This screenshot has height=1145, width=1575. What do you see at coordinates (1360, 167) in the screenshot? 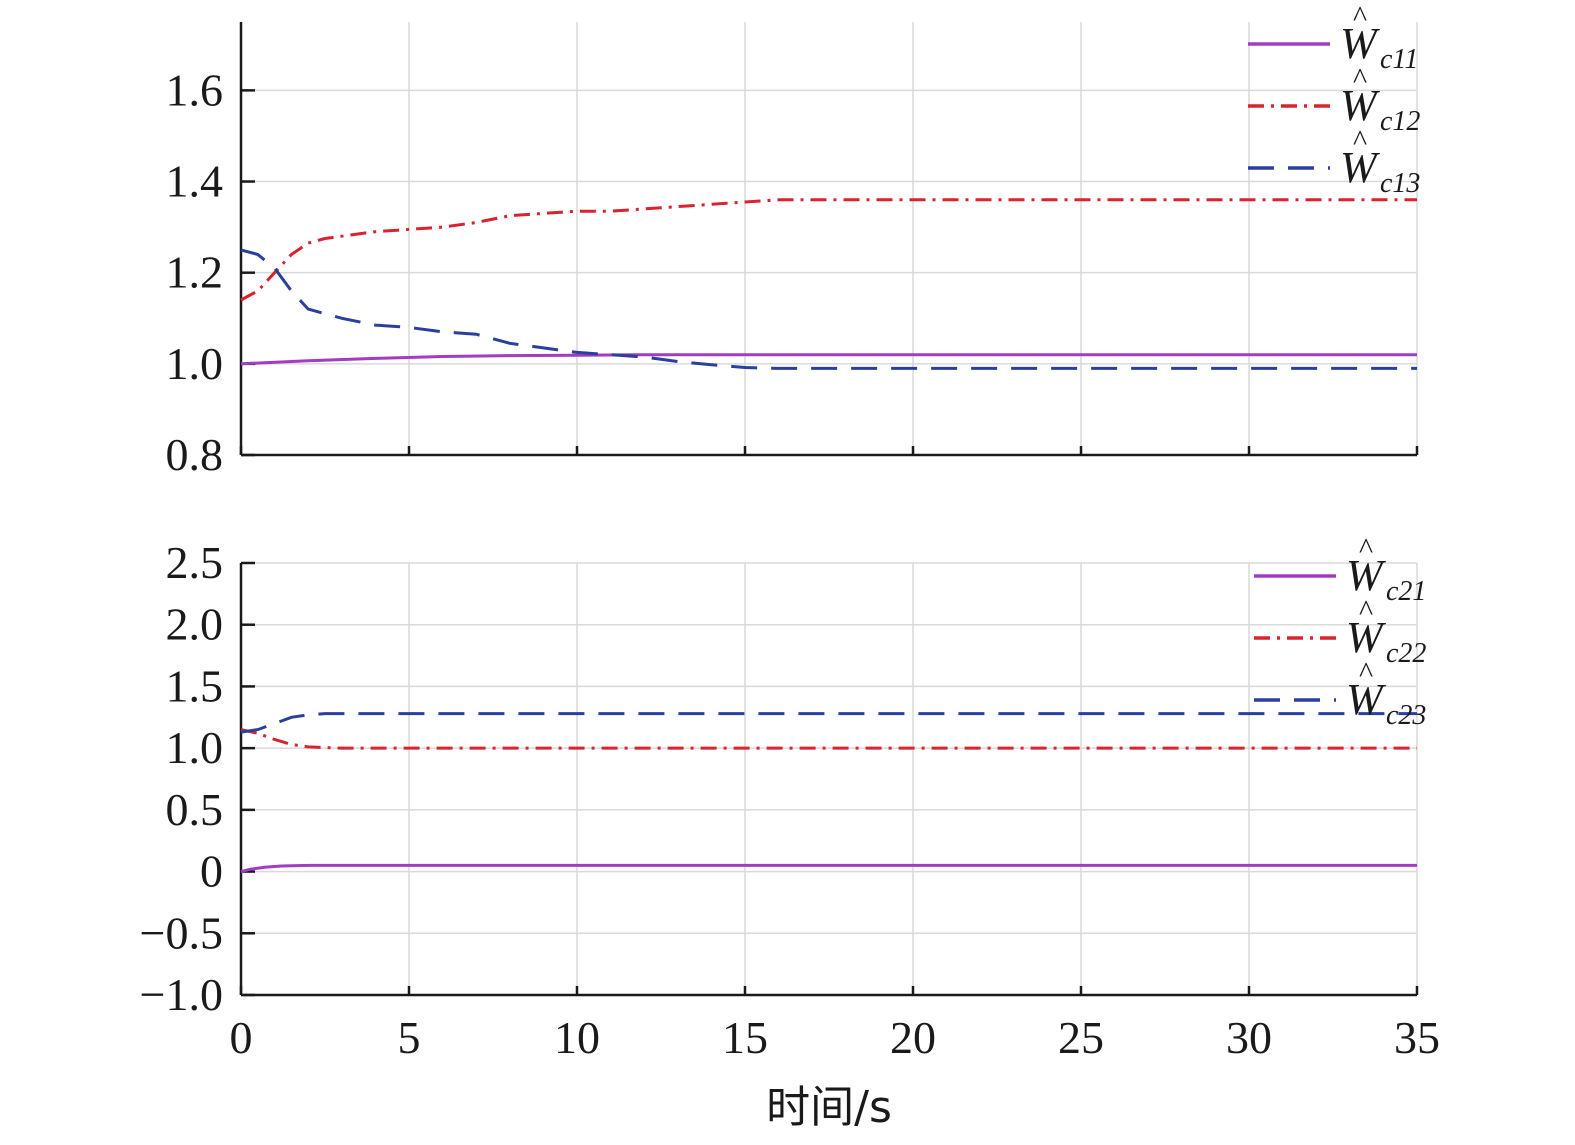
I see `legend-label-c13: W` at bounding box center [1360, 167].